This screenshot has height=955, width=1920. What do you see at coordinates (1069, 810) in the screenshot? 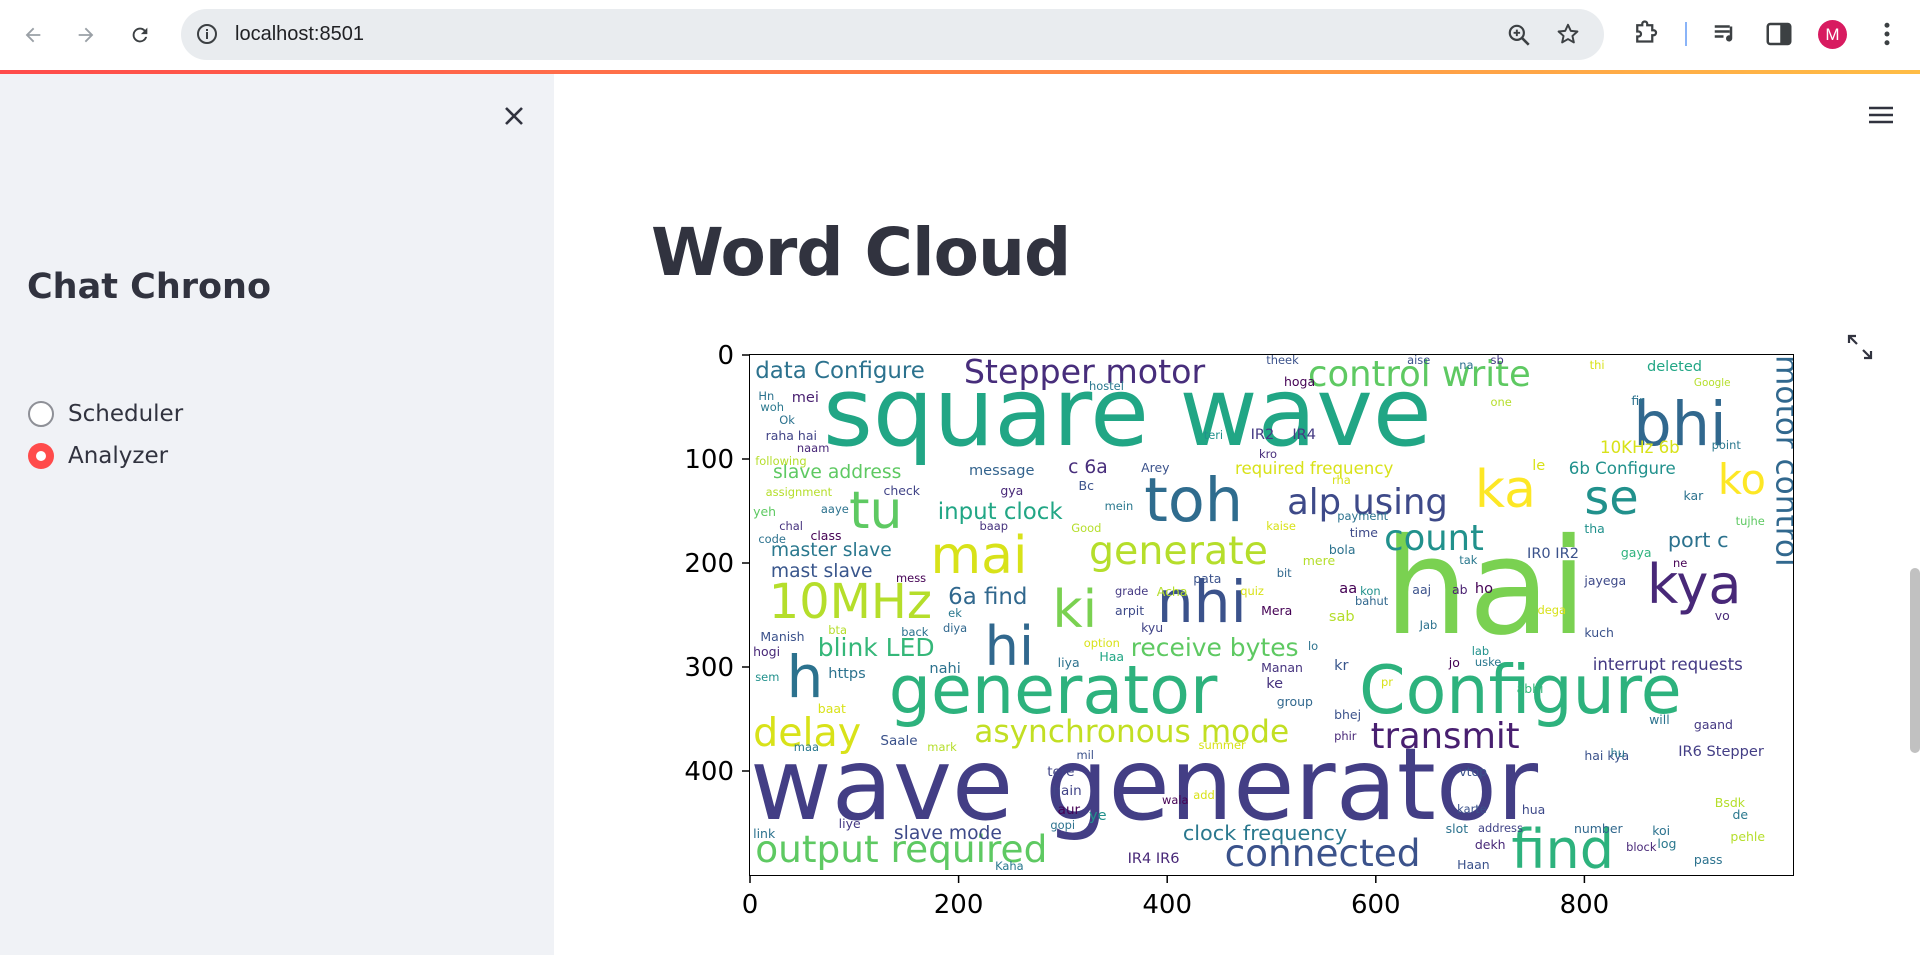
I see `word-cloud-word: aur` at bounding box center [1069, 810].